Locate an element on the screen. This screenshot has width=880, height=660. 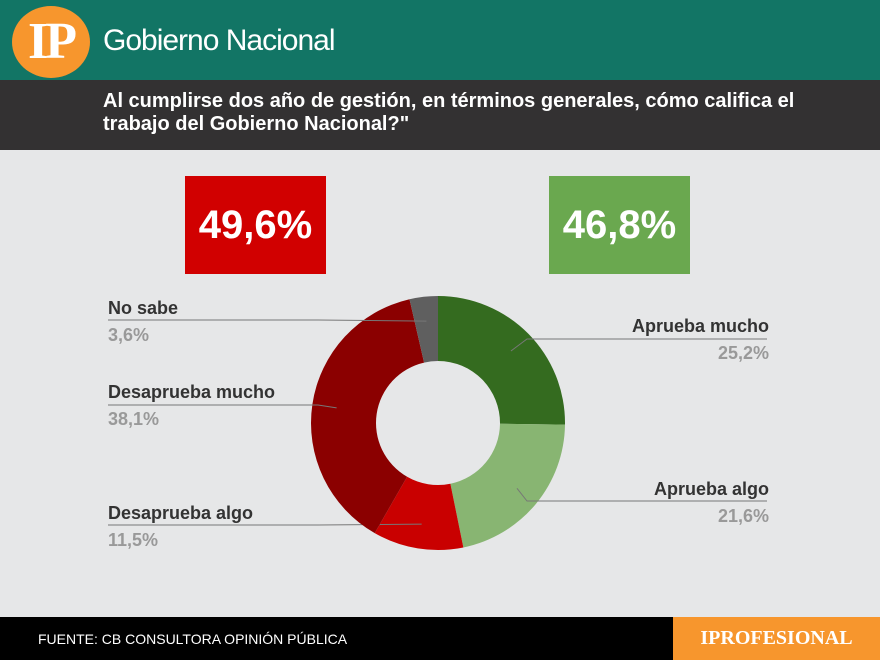
value-aprueba-mucho: 25,2% is located at coordinates (743, 353).